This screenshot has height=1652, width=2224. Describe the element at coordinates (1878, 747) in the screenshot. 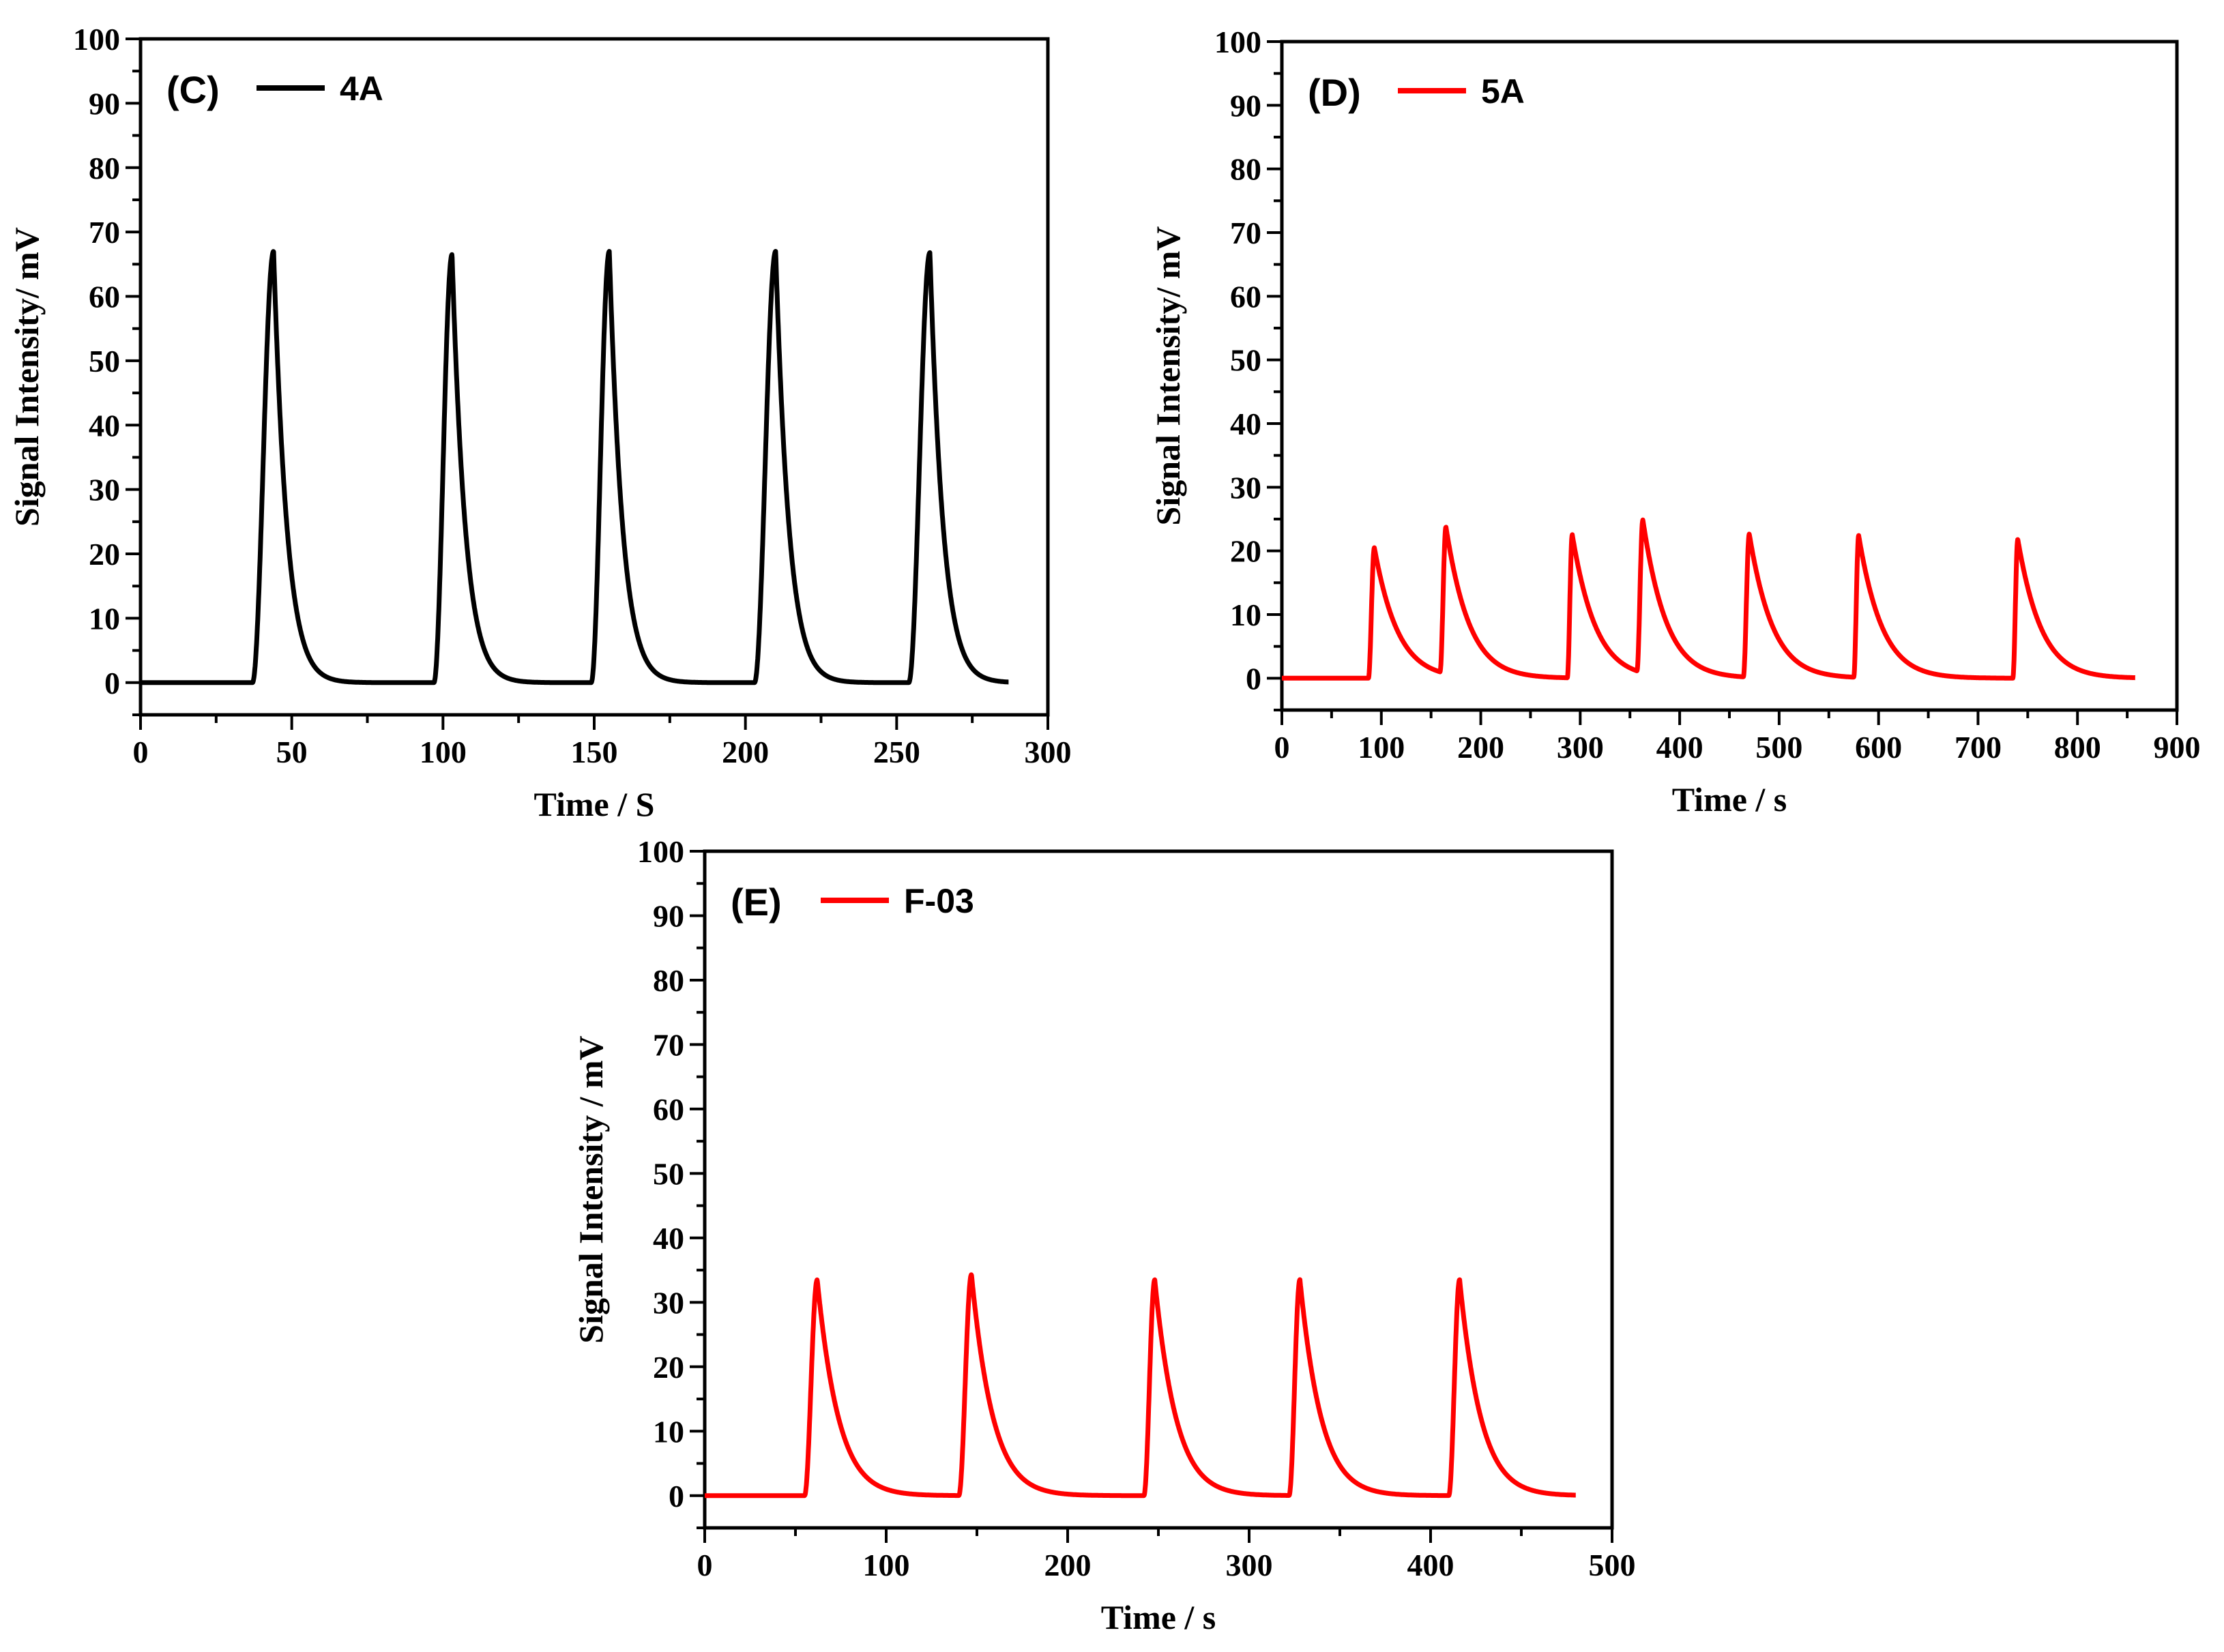

I see `x-tick-label: 600` at that location.